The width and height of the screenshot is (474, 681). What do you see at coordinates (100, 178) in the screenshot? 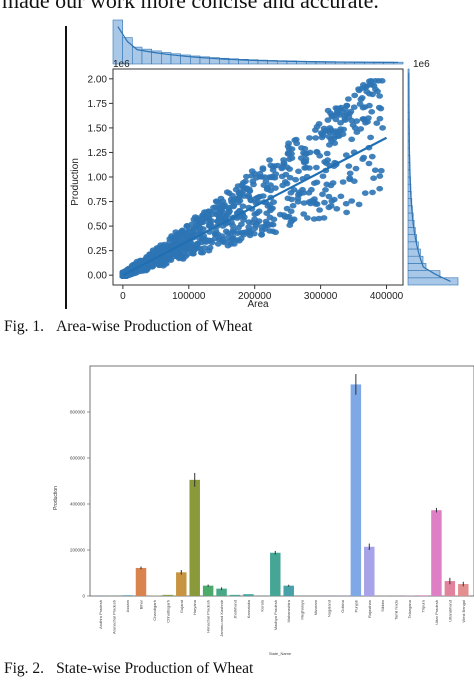
I see `y-axis-ticks: 0.00 0.25 0.50 0.75 1.00 1.25 1.50 1.75 2.00` at bounding box center [100, 178].